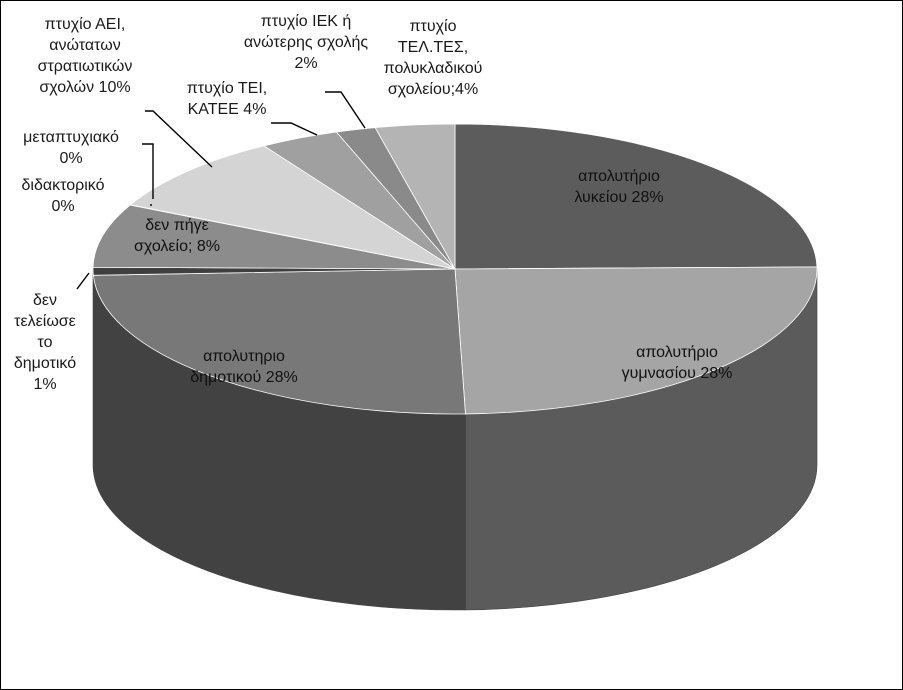 The image size is (903, 690). I want to click on data-label-line: σχολείο; 8%, so click(177, 246).